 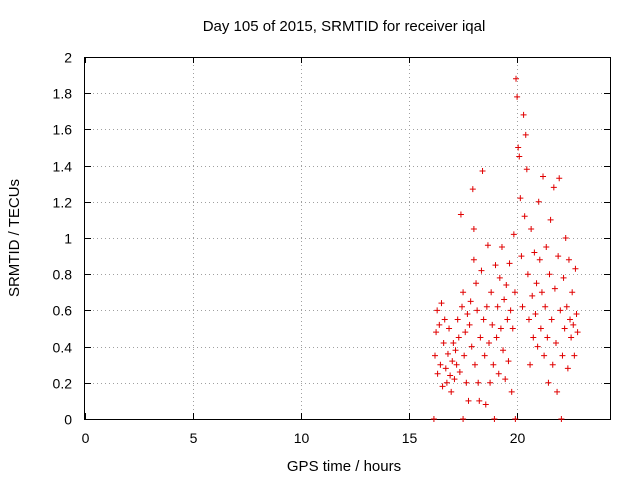 What do you see at coordinates (518, 438) in the screenshot?
I see `x-tick-label: 20` at bounding box center [518, 438].